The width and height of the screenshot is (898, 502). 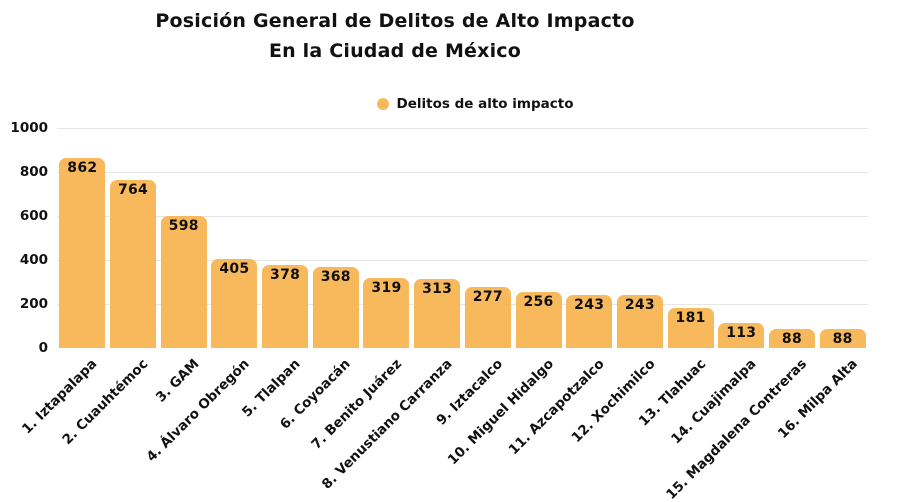 What do you see at coordinates (183, 226) in the screenshot?
I see `bar-value-label: 598` at bounding box center [183, 226].